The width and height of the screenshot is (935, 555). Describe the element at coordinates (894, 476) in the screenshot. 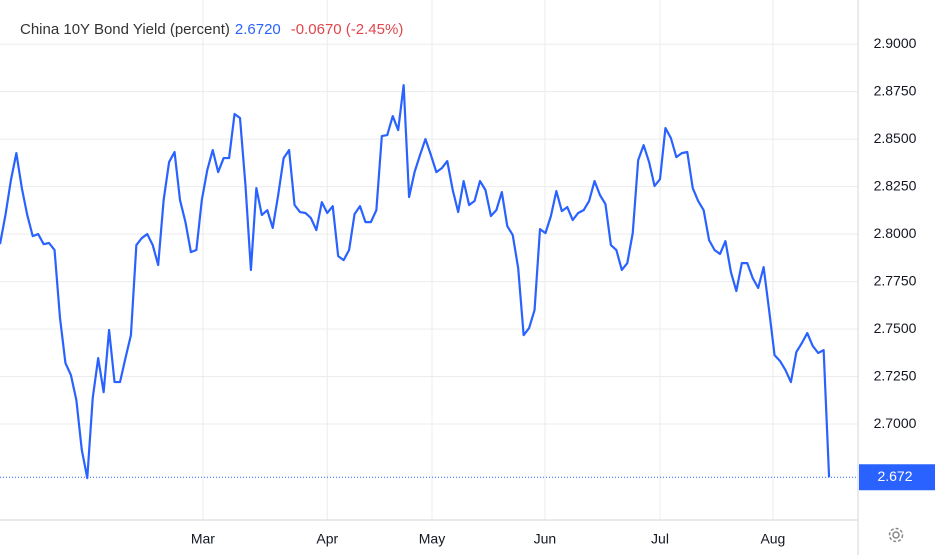

I see `last-value-label: 2.672` at that location.